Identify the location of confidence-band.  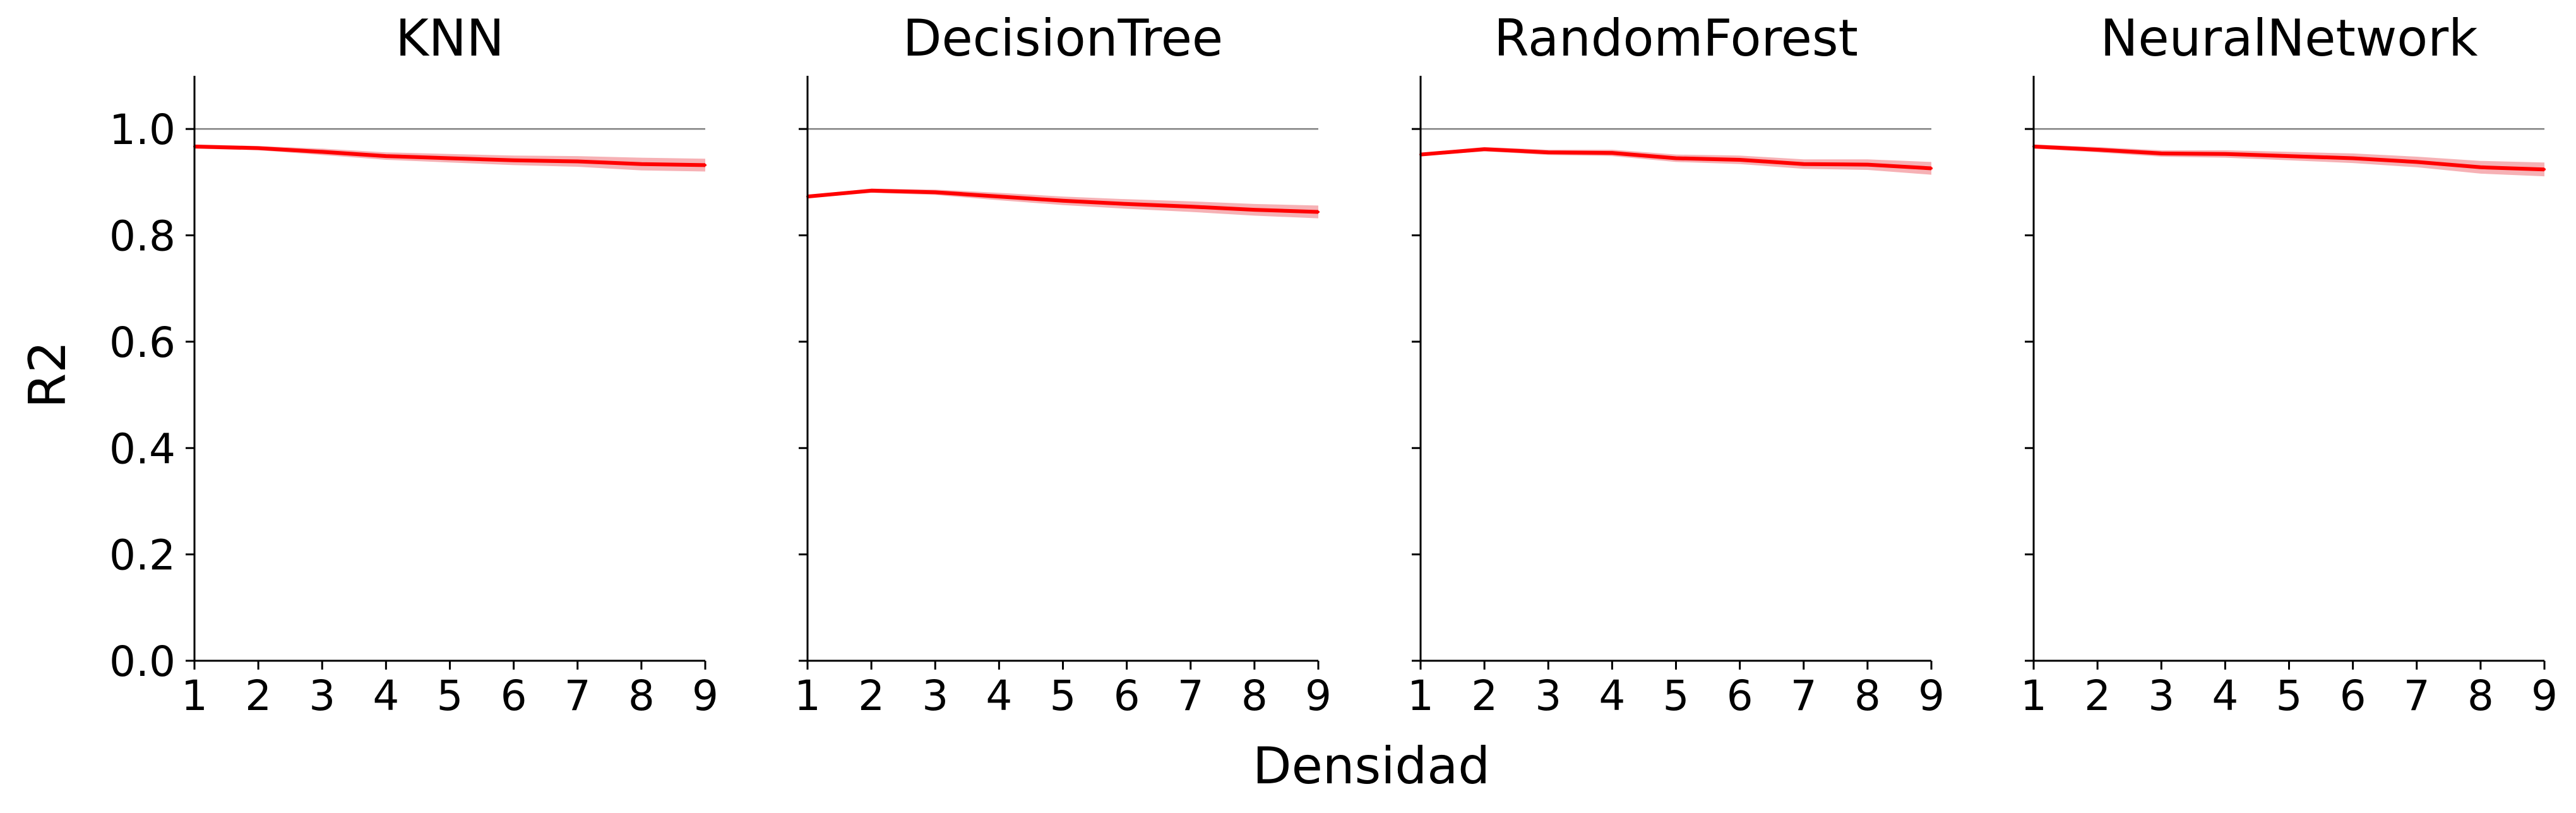
(1063, 203).